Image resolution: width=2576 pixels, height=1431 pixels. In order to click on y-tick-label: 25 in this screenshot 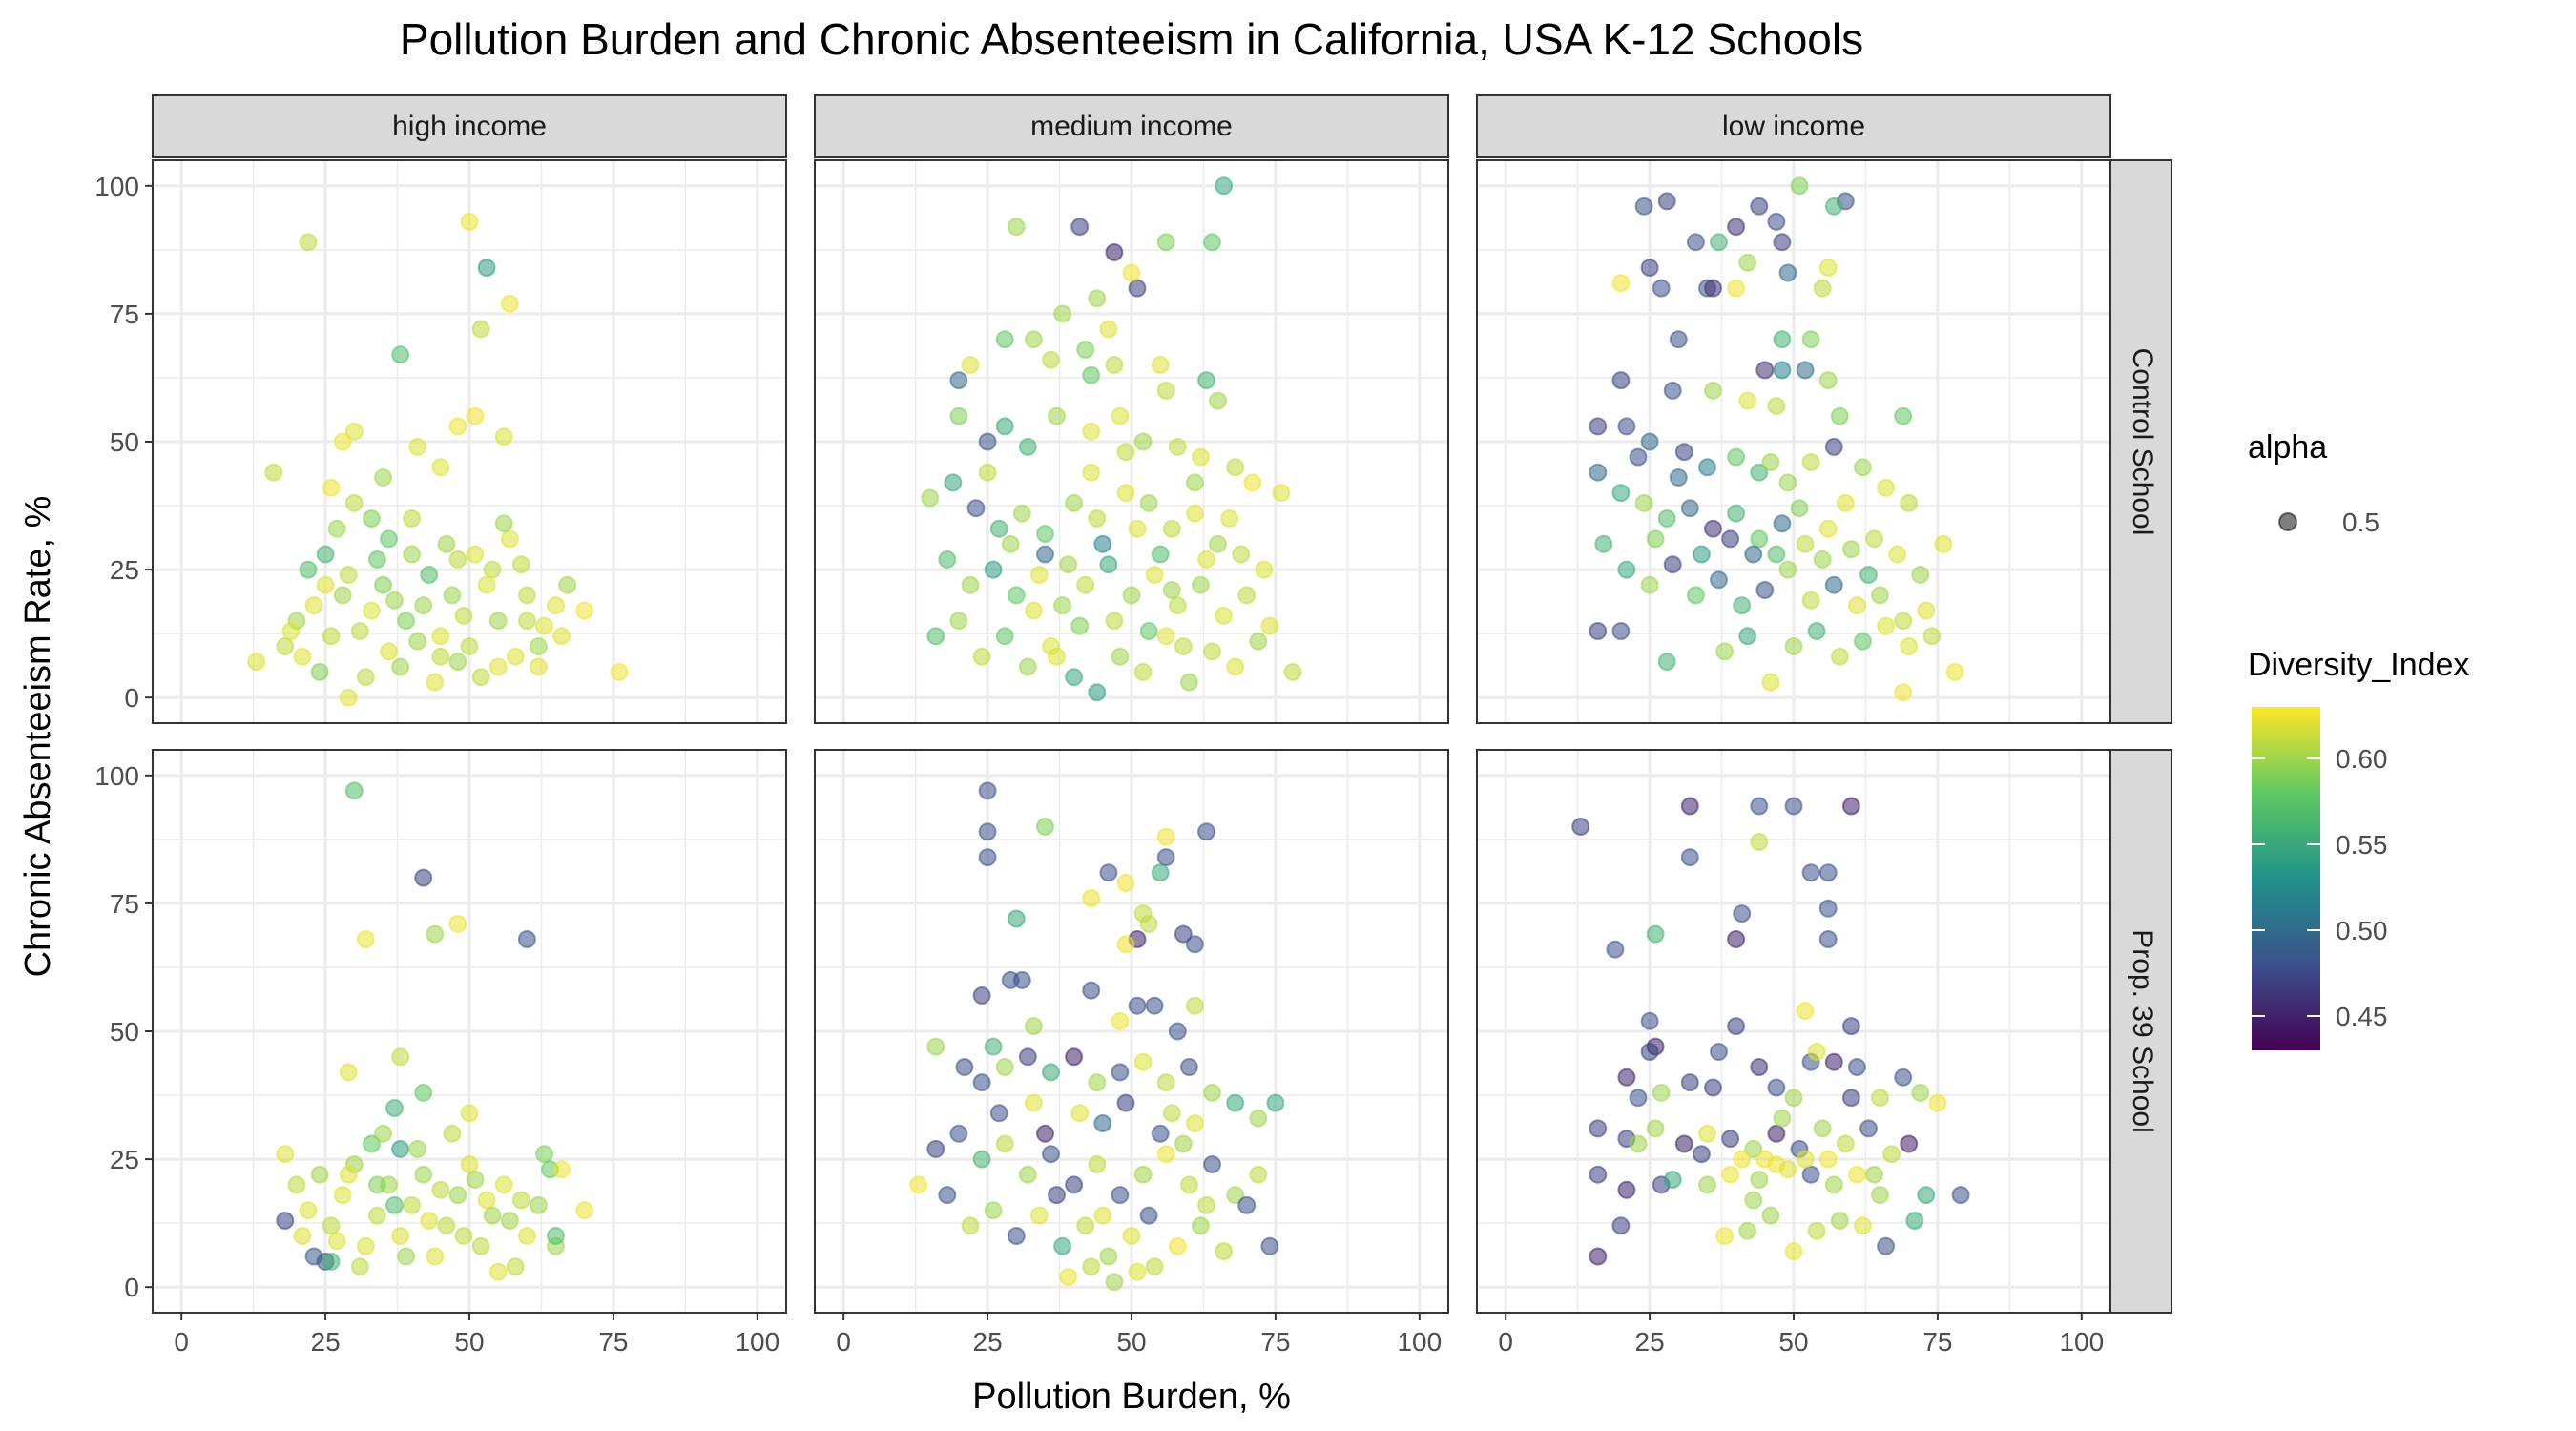, I will do `click(124, 570)`.